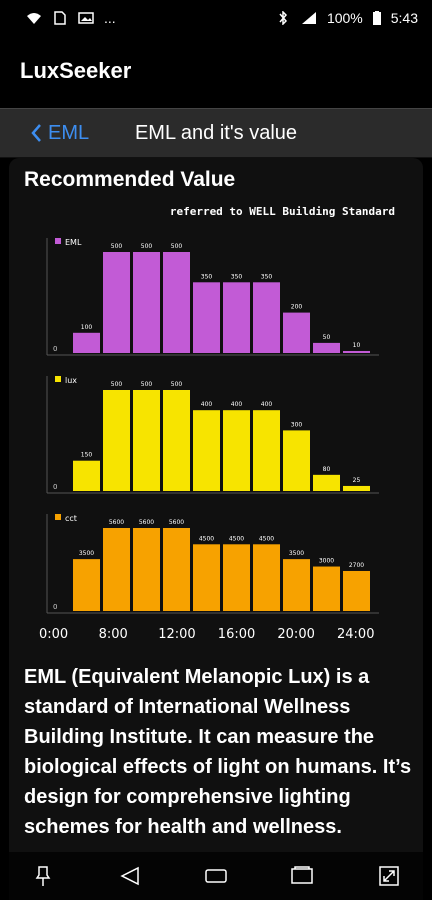 The height and width of the screenshot is (900, 432). I want to click on x-tick-label: 0:00, so click(53, 634).